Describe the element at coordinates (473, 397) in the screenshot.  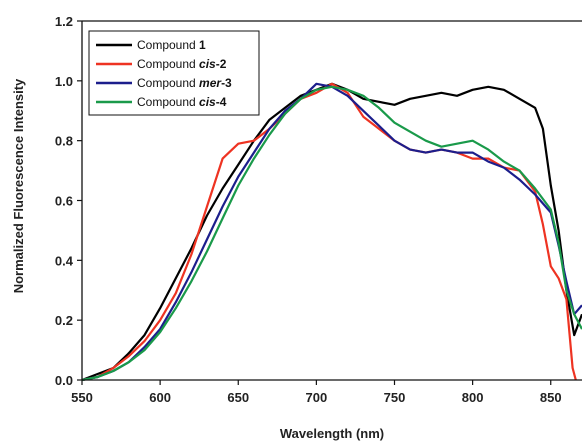
I see `x-tick-label: 800` at that location.